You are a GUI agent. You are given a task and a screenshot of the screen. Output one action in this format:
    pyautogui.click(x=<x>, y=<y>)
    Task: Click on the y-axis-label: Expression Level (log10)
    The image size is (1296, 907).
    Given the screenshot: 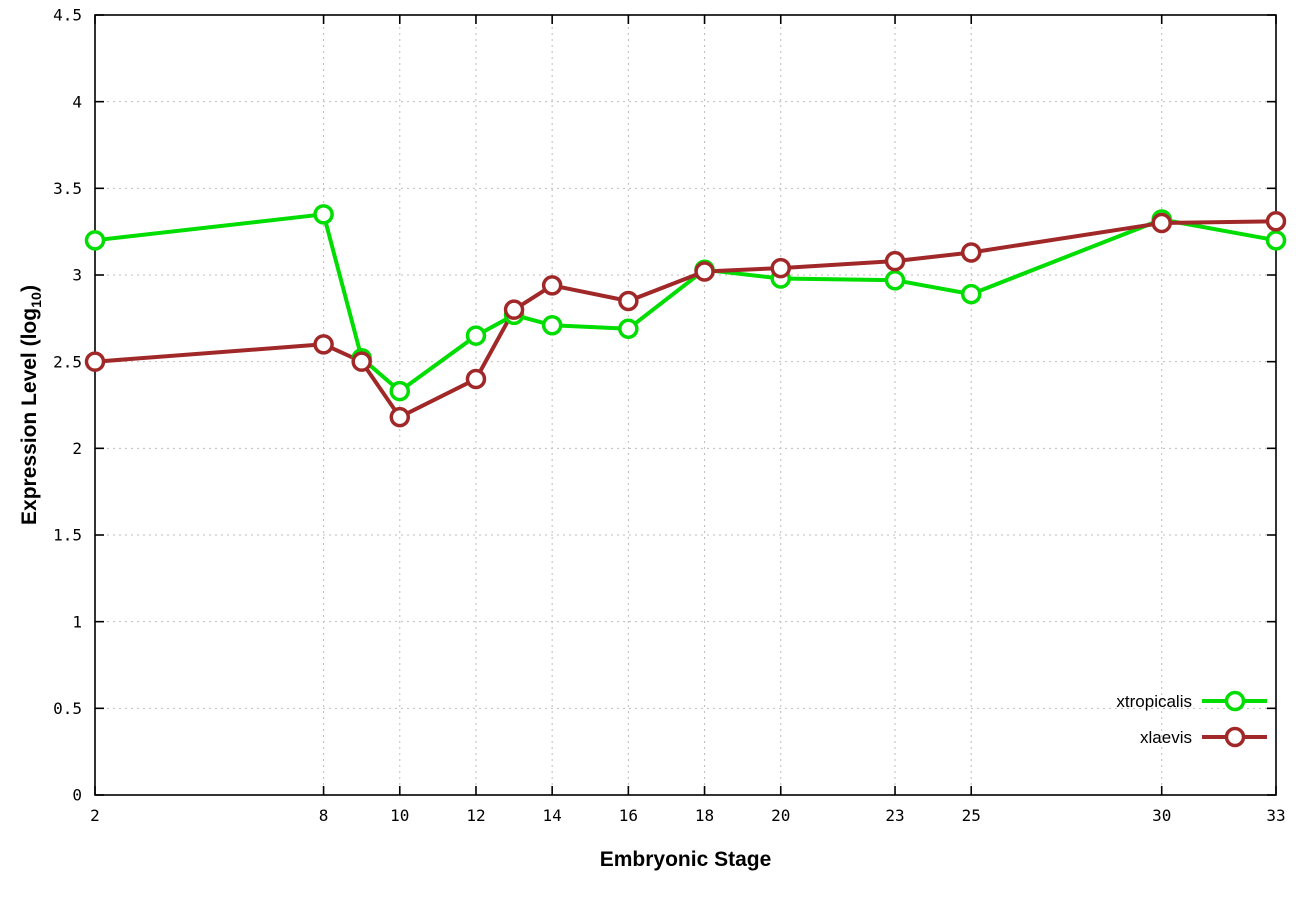 What is the action you would take?
    pyautogui.click(x=31, y=405)
    